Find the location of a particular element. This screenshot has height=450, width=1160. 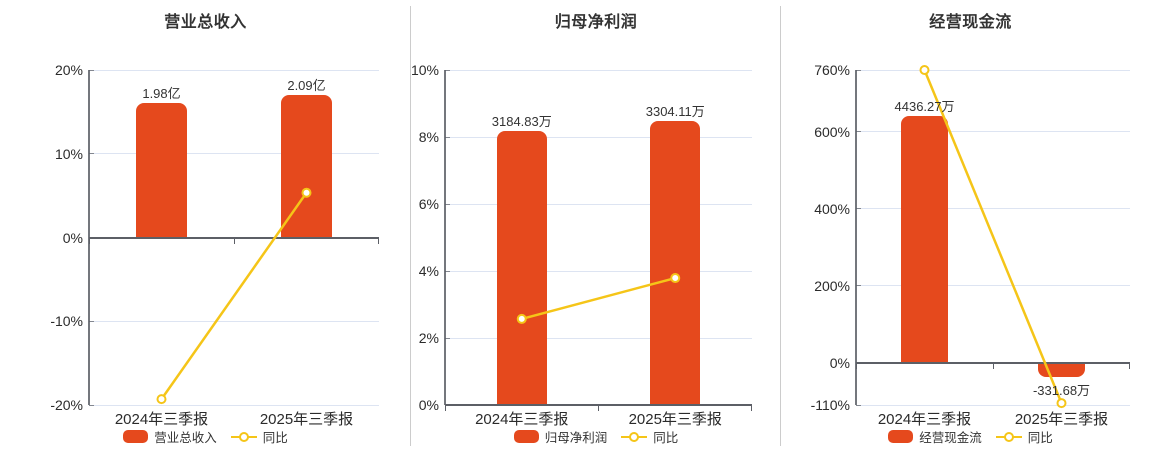

chart-title: 归母净利润 is located at coordinates (596, 22).